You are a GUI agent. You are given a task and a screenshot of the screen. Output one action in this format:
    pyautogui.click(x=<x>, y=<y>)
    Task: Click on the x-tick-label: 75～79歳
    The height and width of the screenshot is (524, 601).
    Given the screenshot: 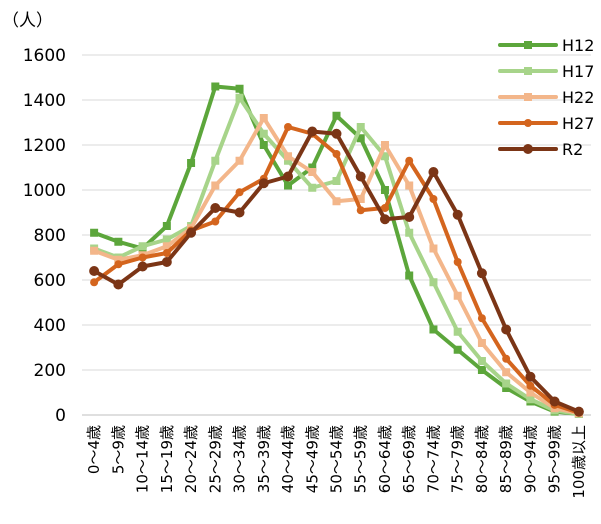 What is the action you would take?
    pyautogui.click(x=458, y=459)
    